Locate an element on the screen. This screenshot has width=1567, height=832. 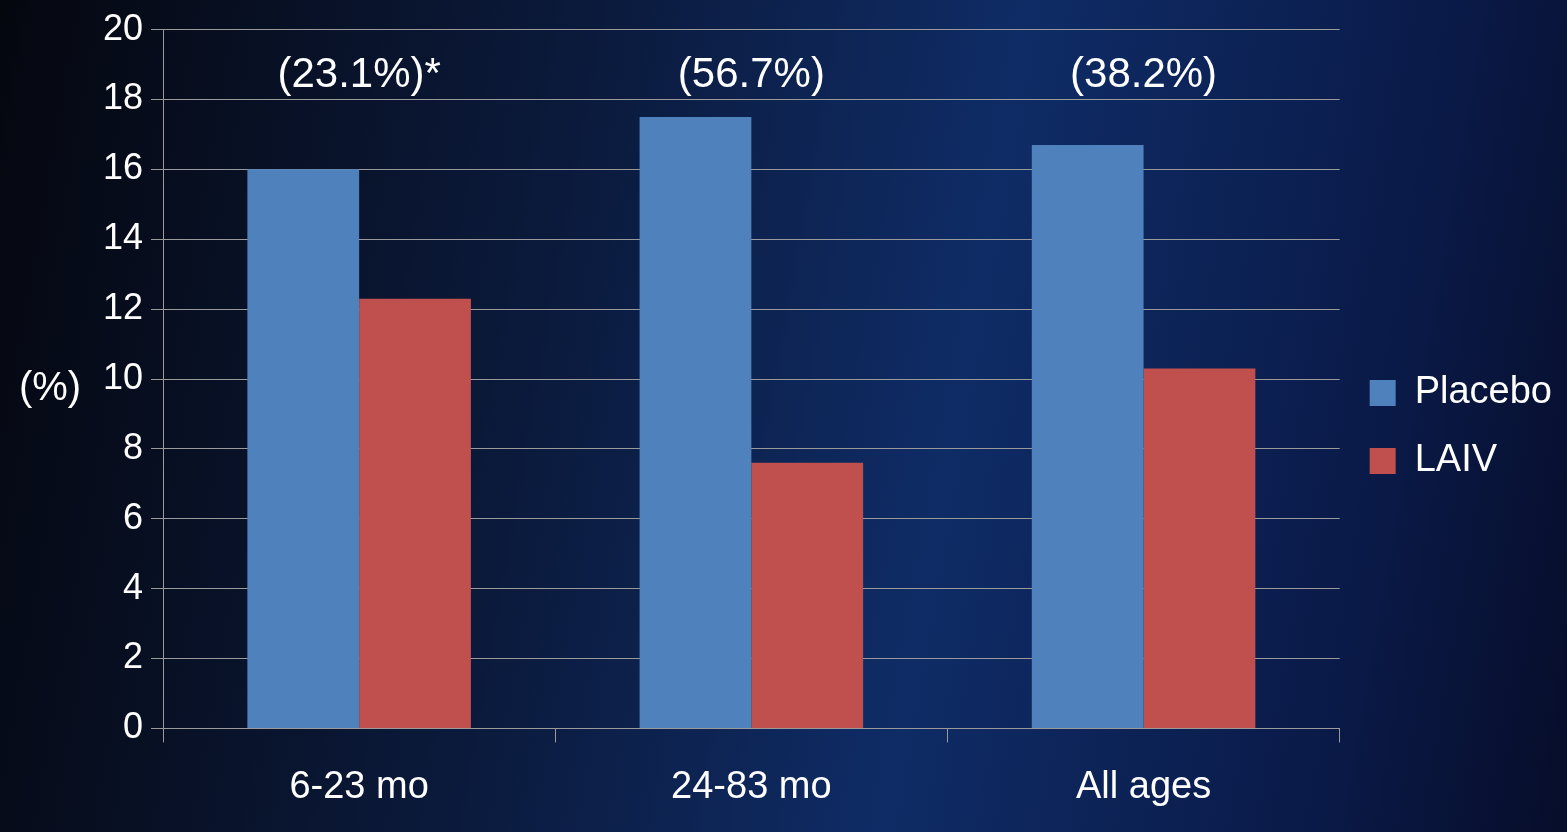
y-tick-label: 14 is located at coordinates (123, 237).